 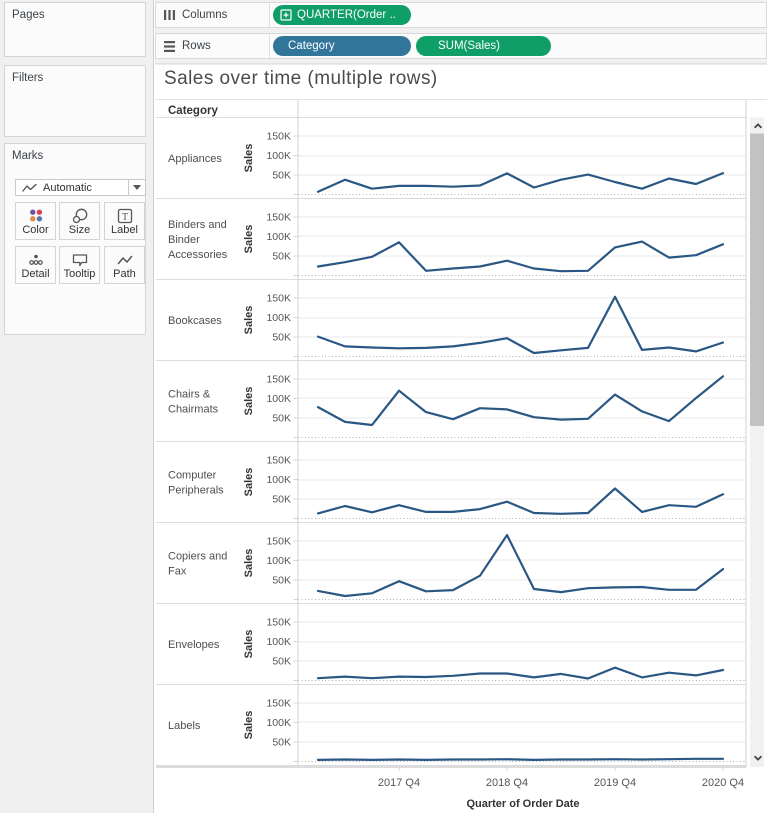 What do you see at coordinates (184, 726) in the screenshot?
I see `svg-text: Labels` at bounding box center [184, 726].